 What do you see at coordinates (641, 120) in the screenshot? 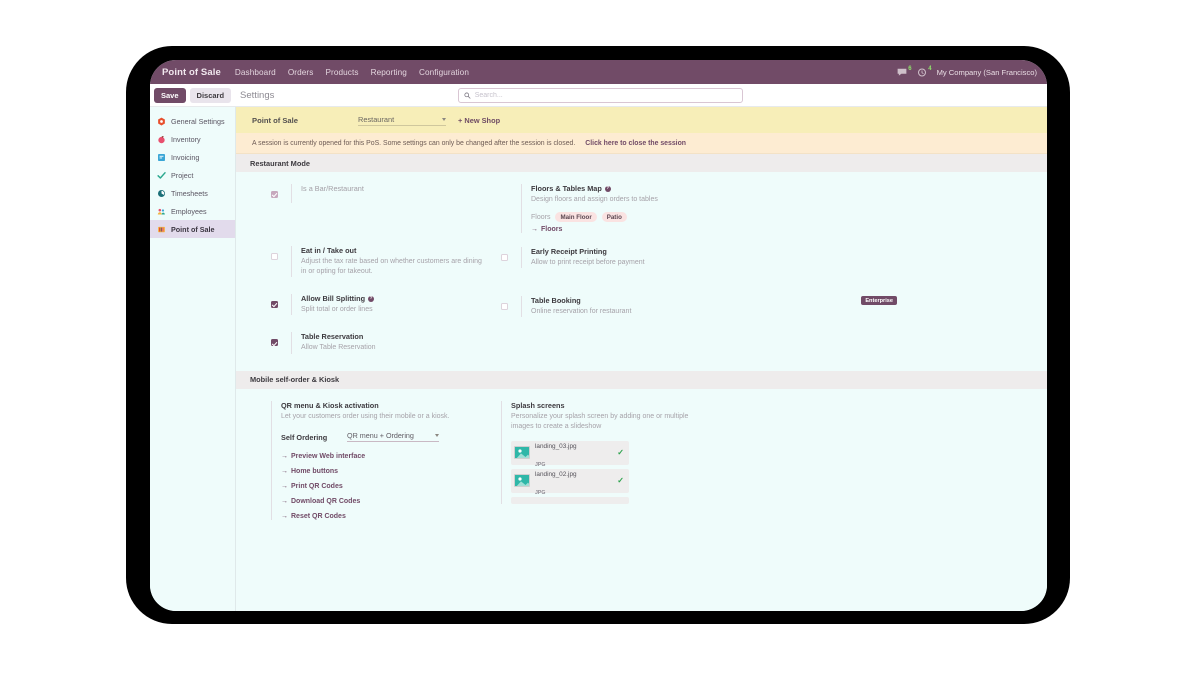
I see `pos-selector-band: Point of Sale Restaurant + New Shop` at bounding box center [641, 120].